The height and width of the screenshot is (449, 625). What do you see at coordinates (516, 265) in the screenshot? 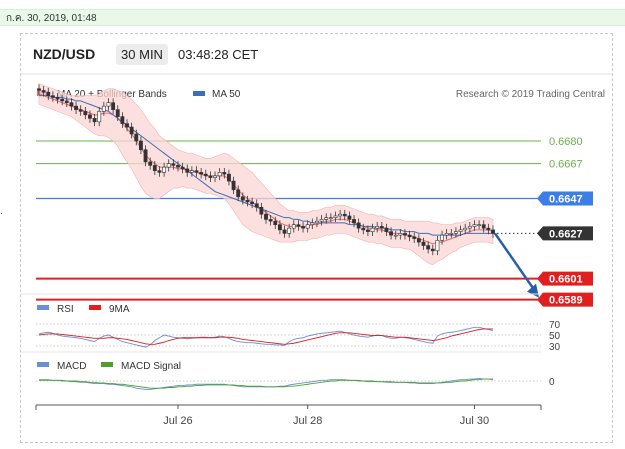
I see `projection-arrow` at bounding box center [516, 265].